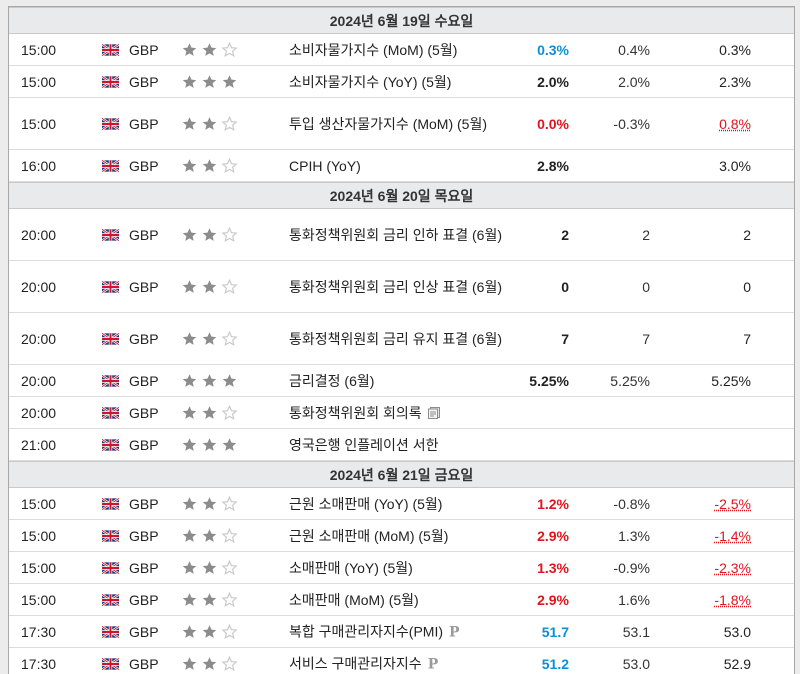 Image resolution: width=800 pixels, height=674 pixels. I want to click on event-name: 근원 소매판매 (YoY) (5월), so click(397, 504).